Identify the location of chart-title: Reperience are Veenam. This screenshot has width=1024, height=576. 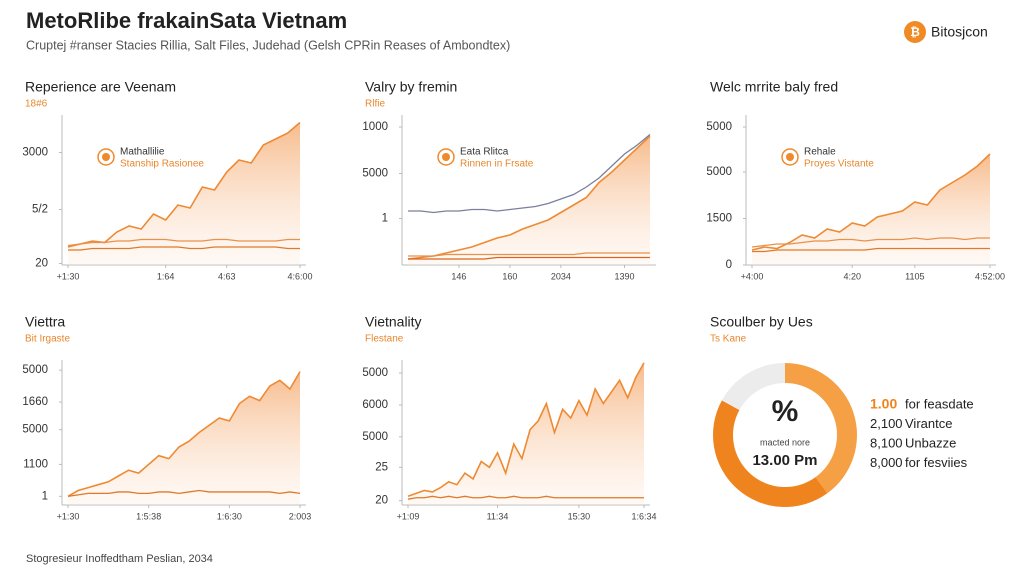
(100, 87).